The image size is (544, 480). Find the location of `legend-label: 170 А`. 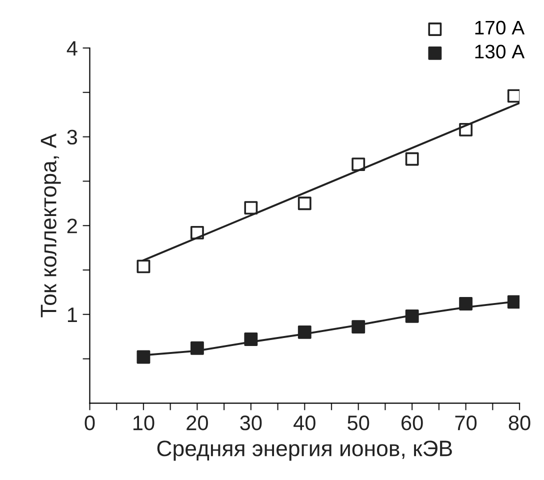

legend-label: 170 А is located at coordinates (500, 27).